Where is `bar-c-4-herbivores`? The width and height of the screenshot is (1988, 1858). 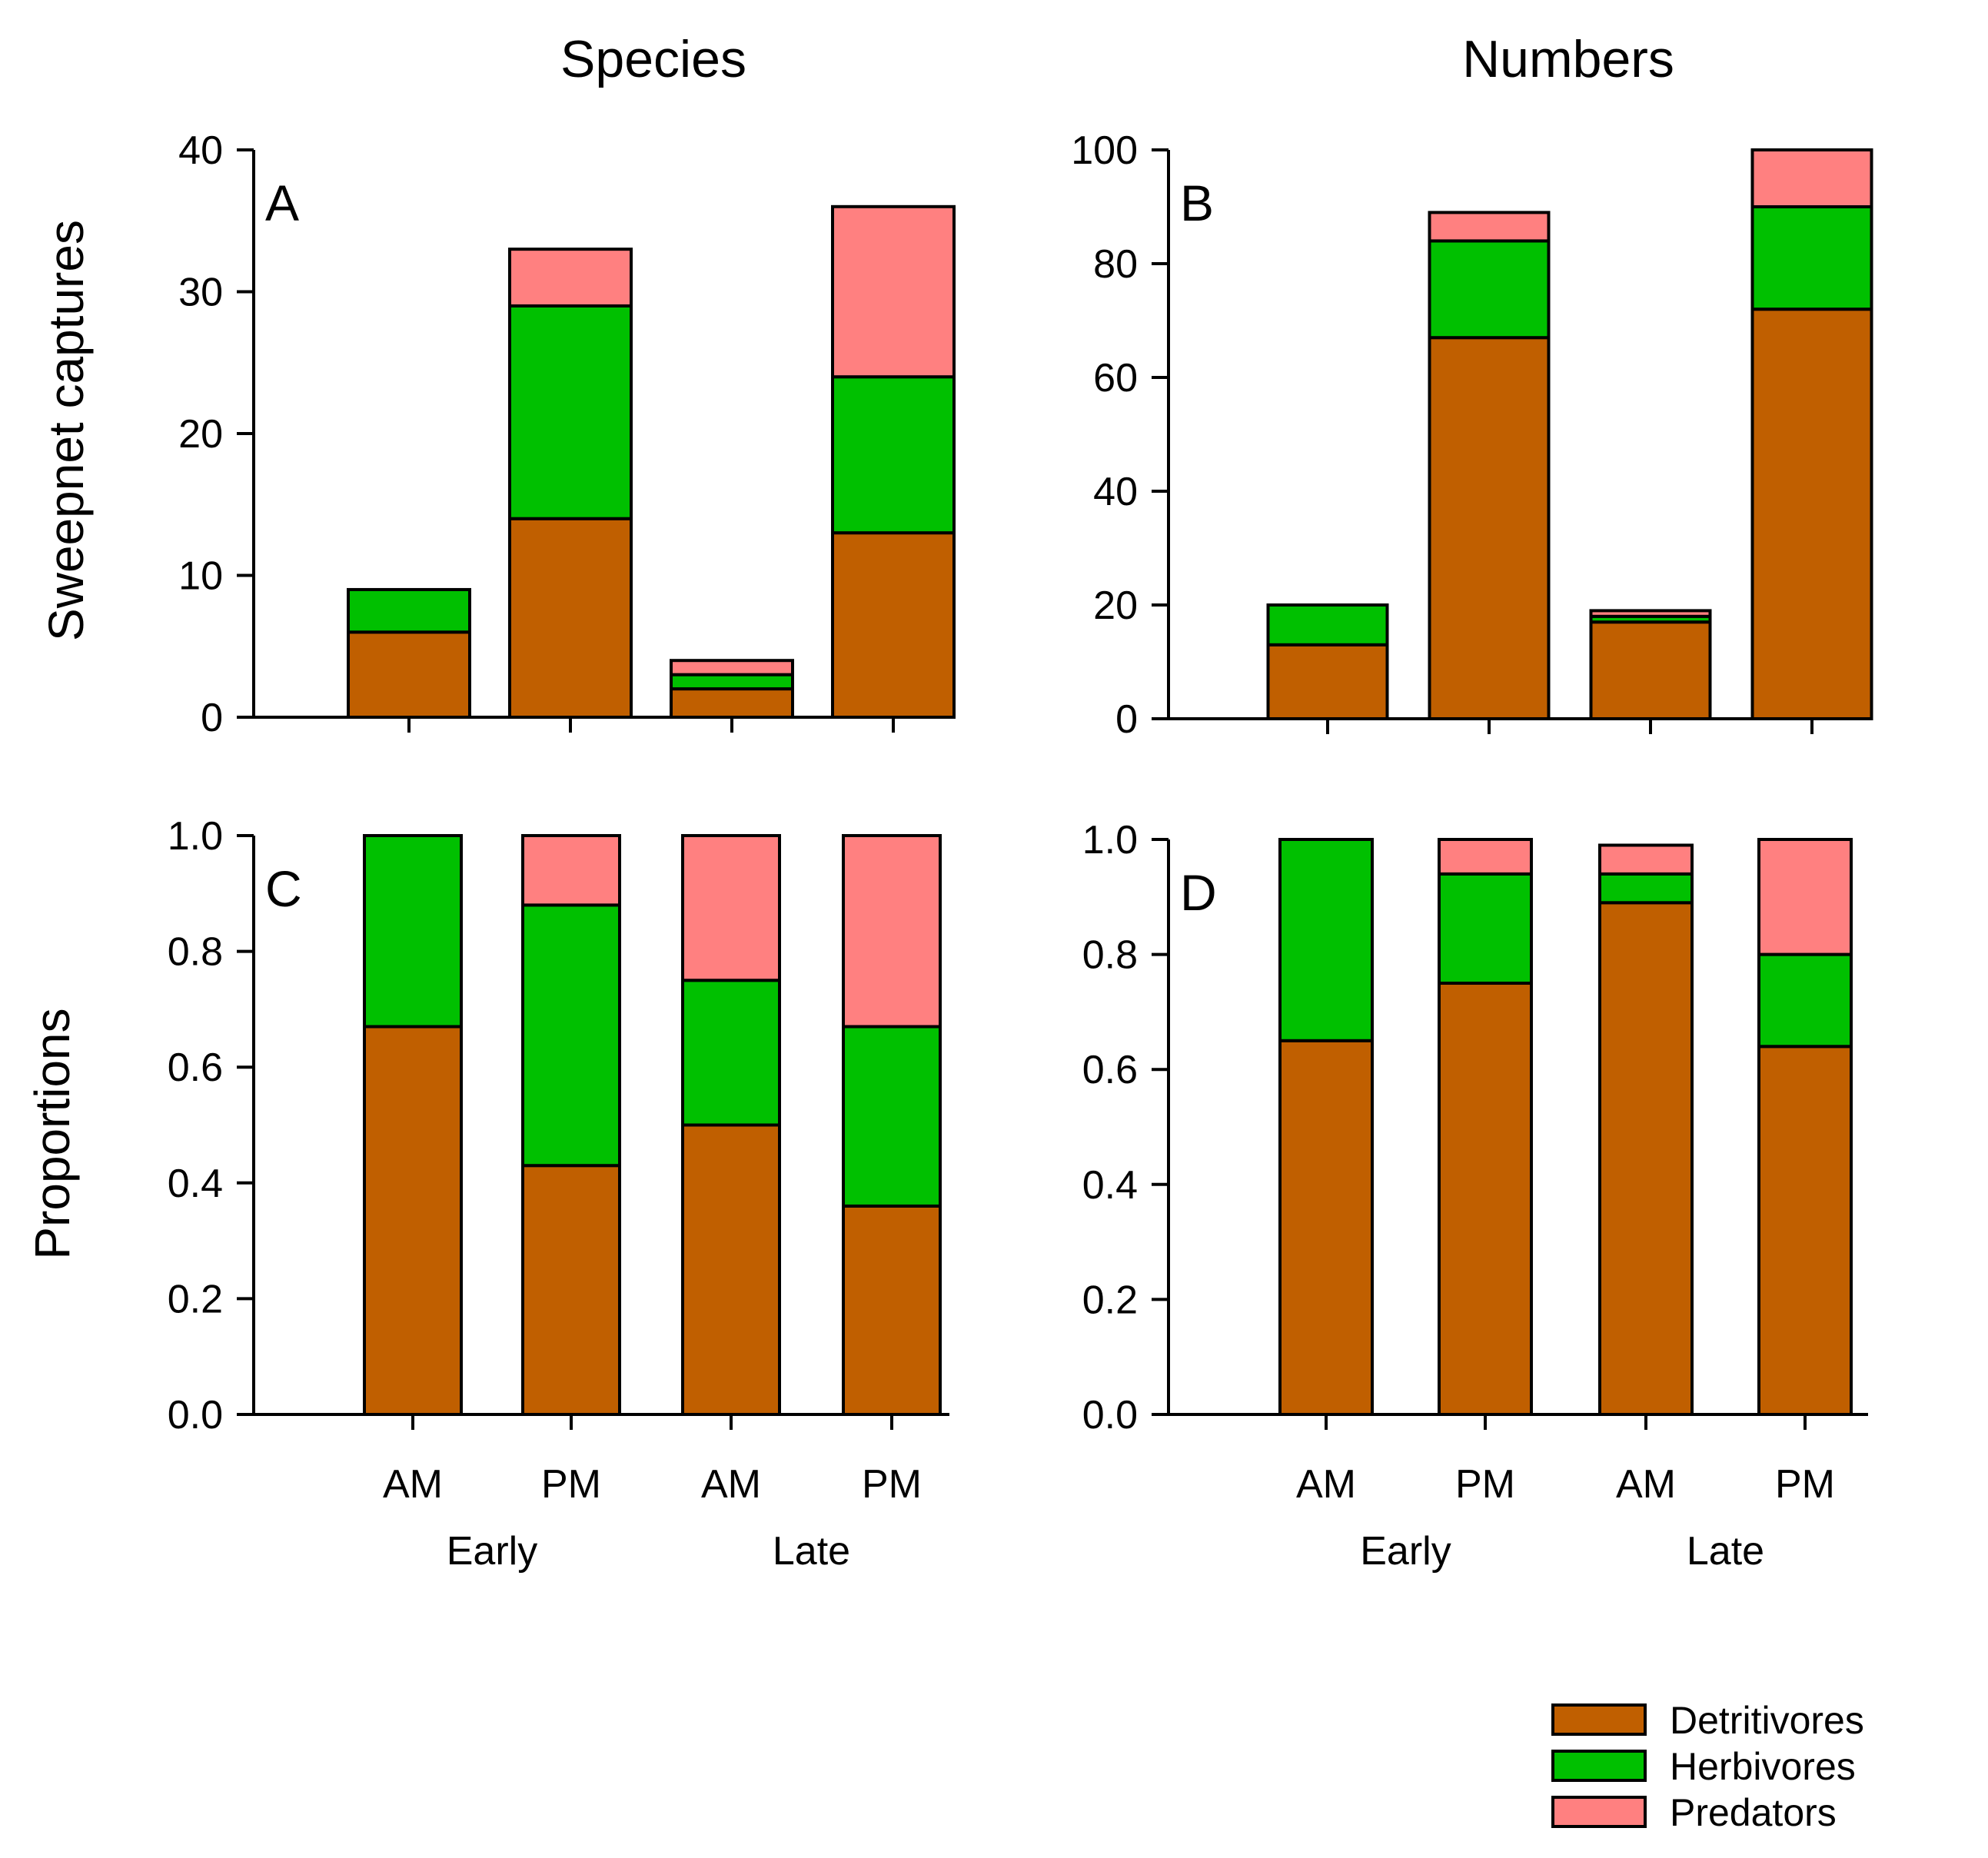
bar-c-4-herbivores is located at coordinates (892, 1116).